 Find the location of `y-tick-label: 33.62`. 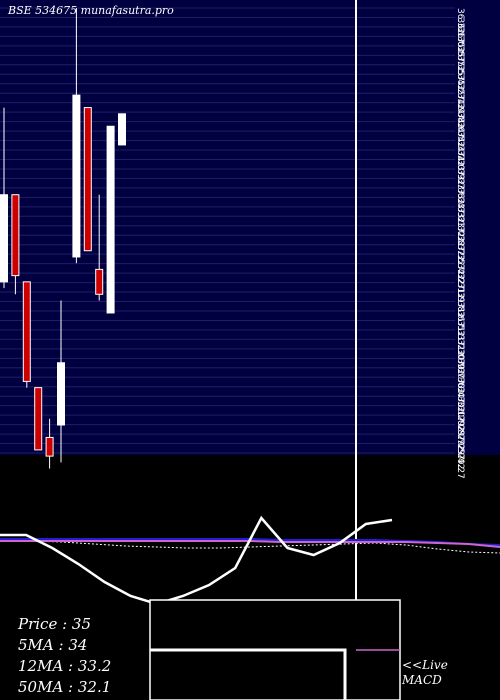

y-tick-label: 33.62 is located at coordinates (460, 191).